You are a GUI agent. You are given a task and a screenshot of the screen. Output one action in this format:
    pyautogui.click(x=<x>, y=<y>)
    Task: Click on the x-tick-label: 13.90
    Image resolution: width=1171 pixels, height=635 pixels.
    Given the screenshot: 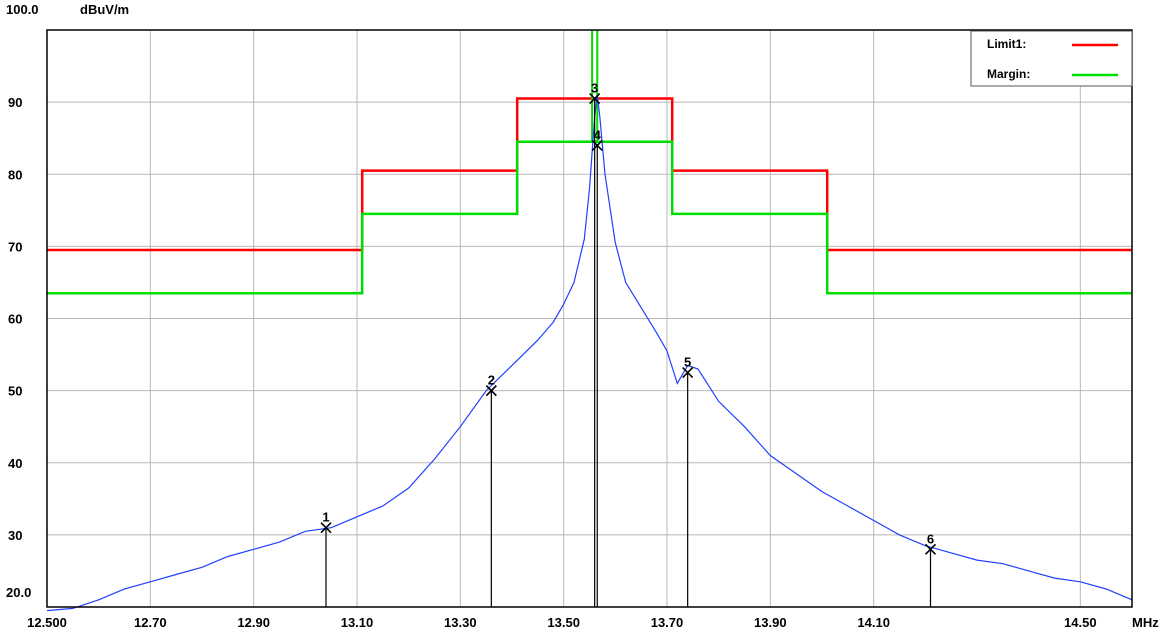 What is the action you would take?
    pyautogui.click(x=770, y=622)
    